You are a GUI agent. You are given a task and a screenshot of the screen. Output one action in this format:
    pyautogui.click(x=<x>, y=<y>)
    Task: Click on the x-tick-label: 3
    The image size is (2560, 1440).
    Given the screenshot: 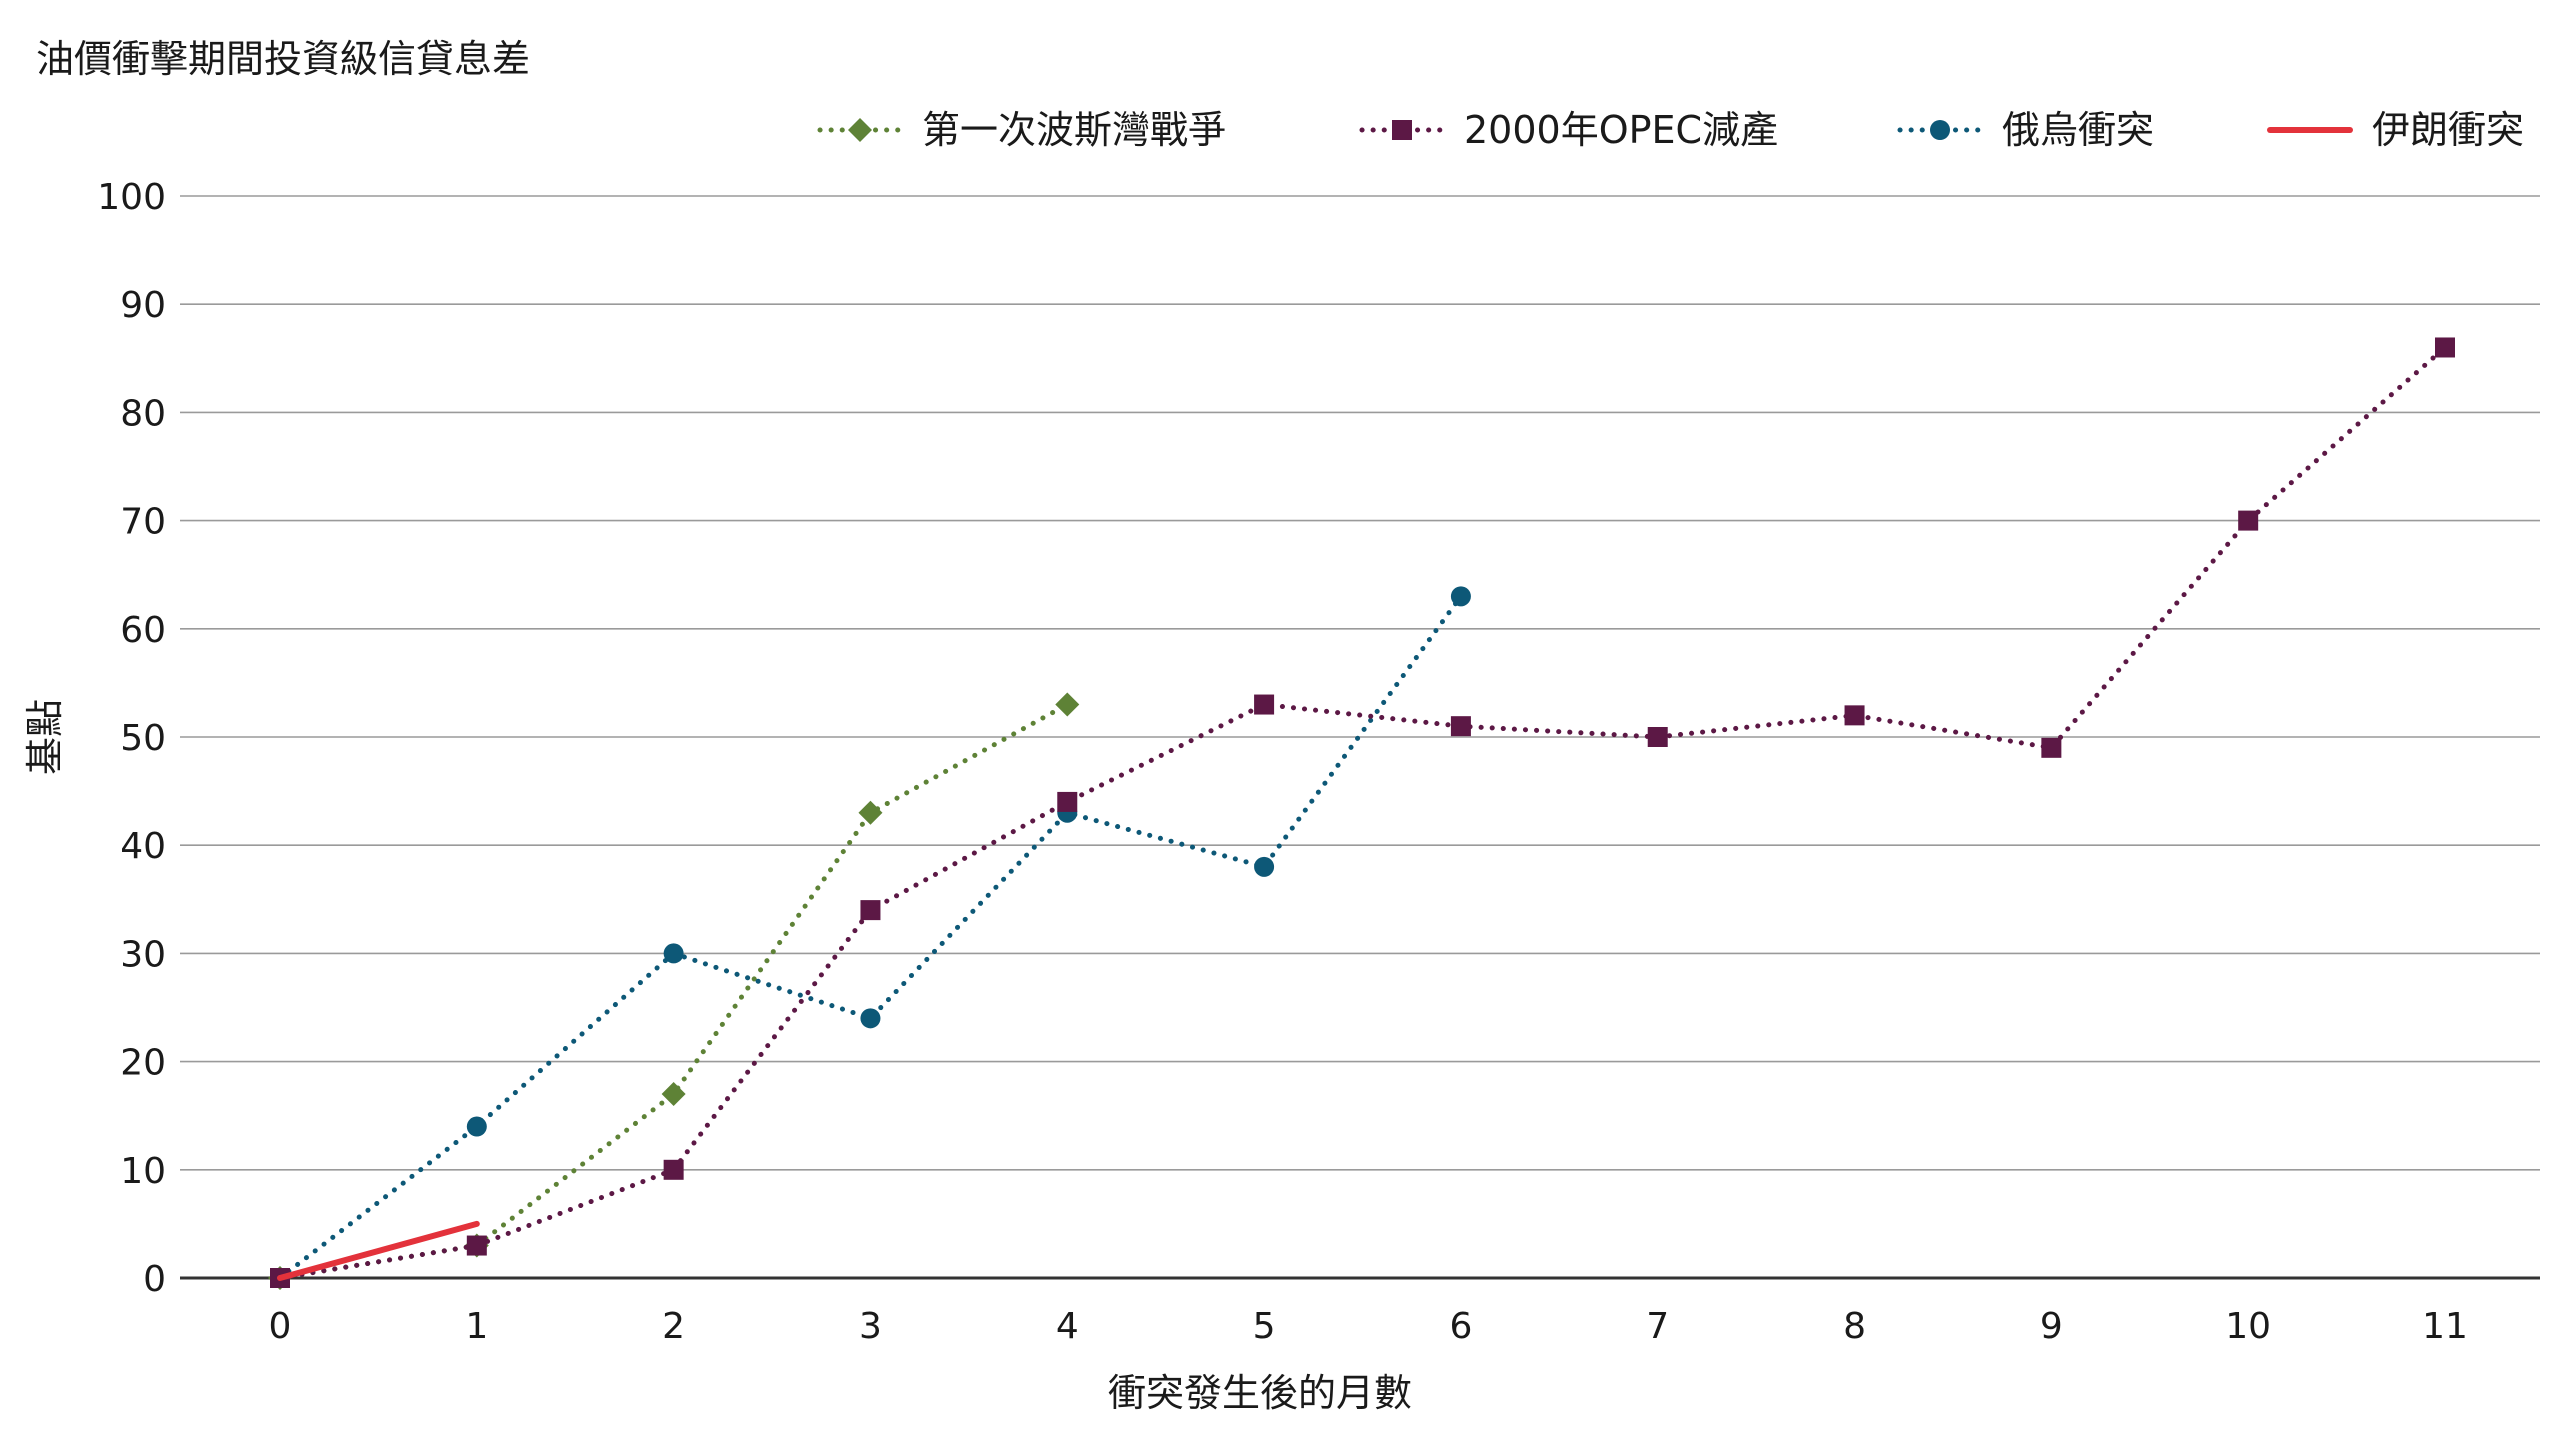 What is the action you would take?
    pyautogui.click(x=870, y=1326)
    